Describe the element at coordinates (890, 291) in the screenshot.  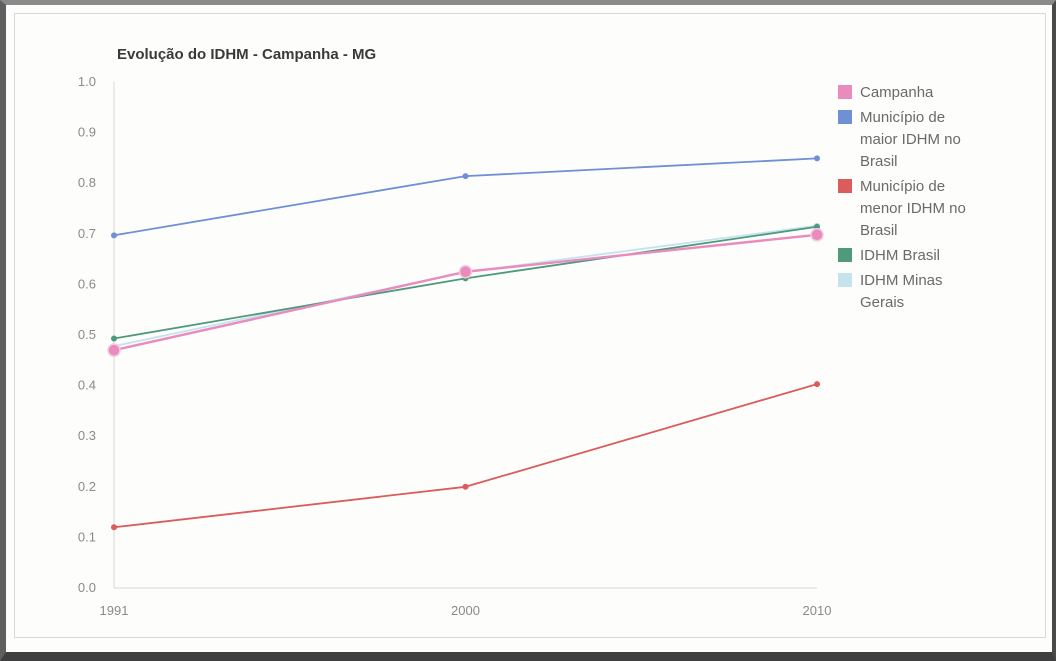
I see `legend-item: IDHM Minas Gerais` at that location.